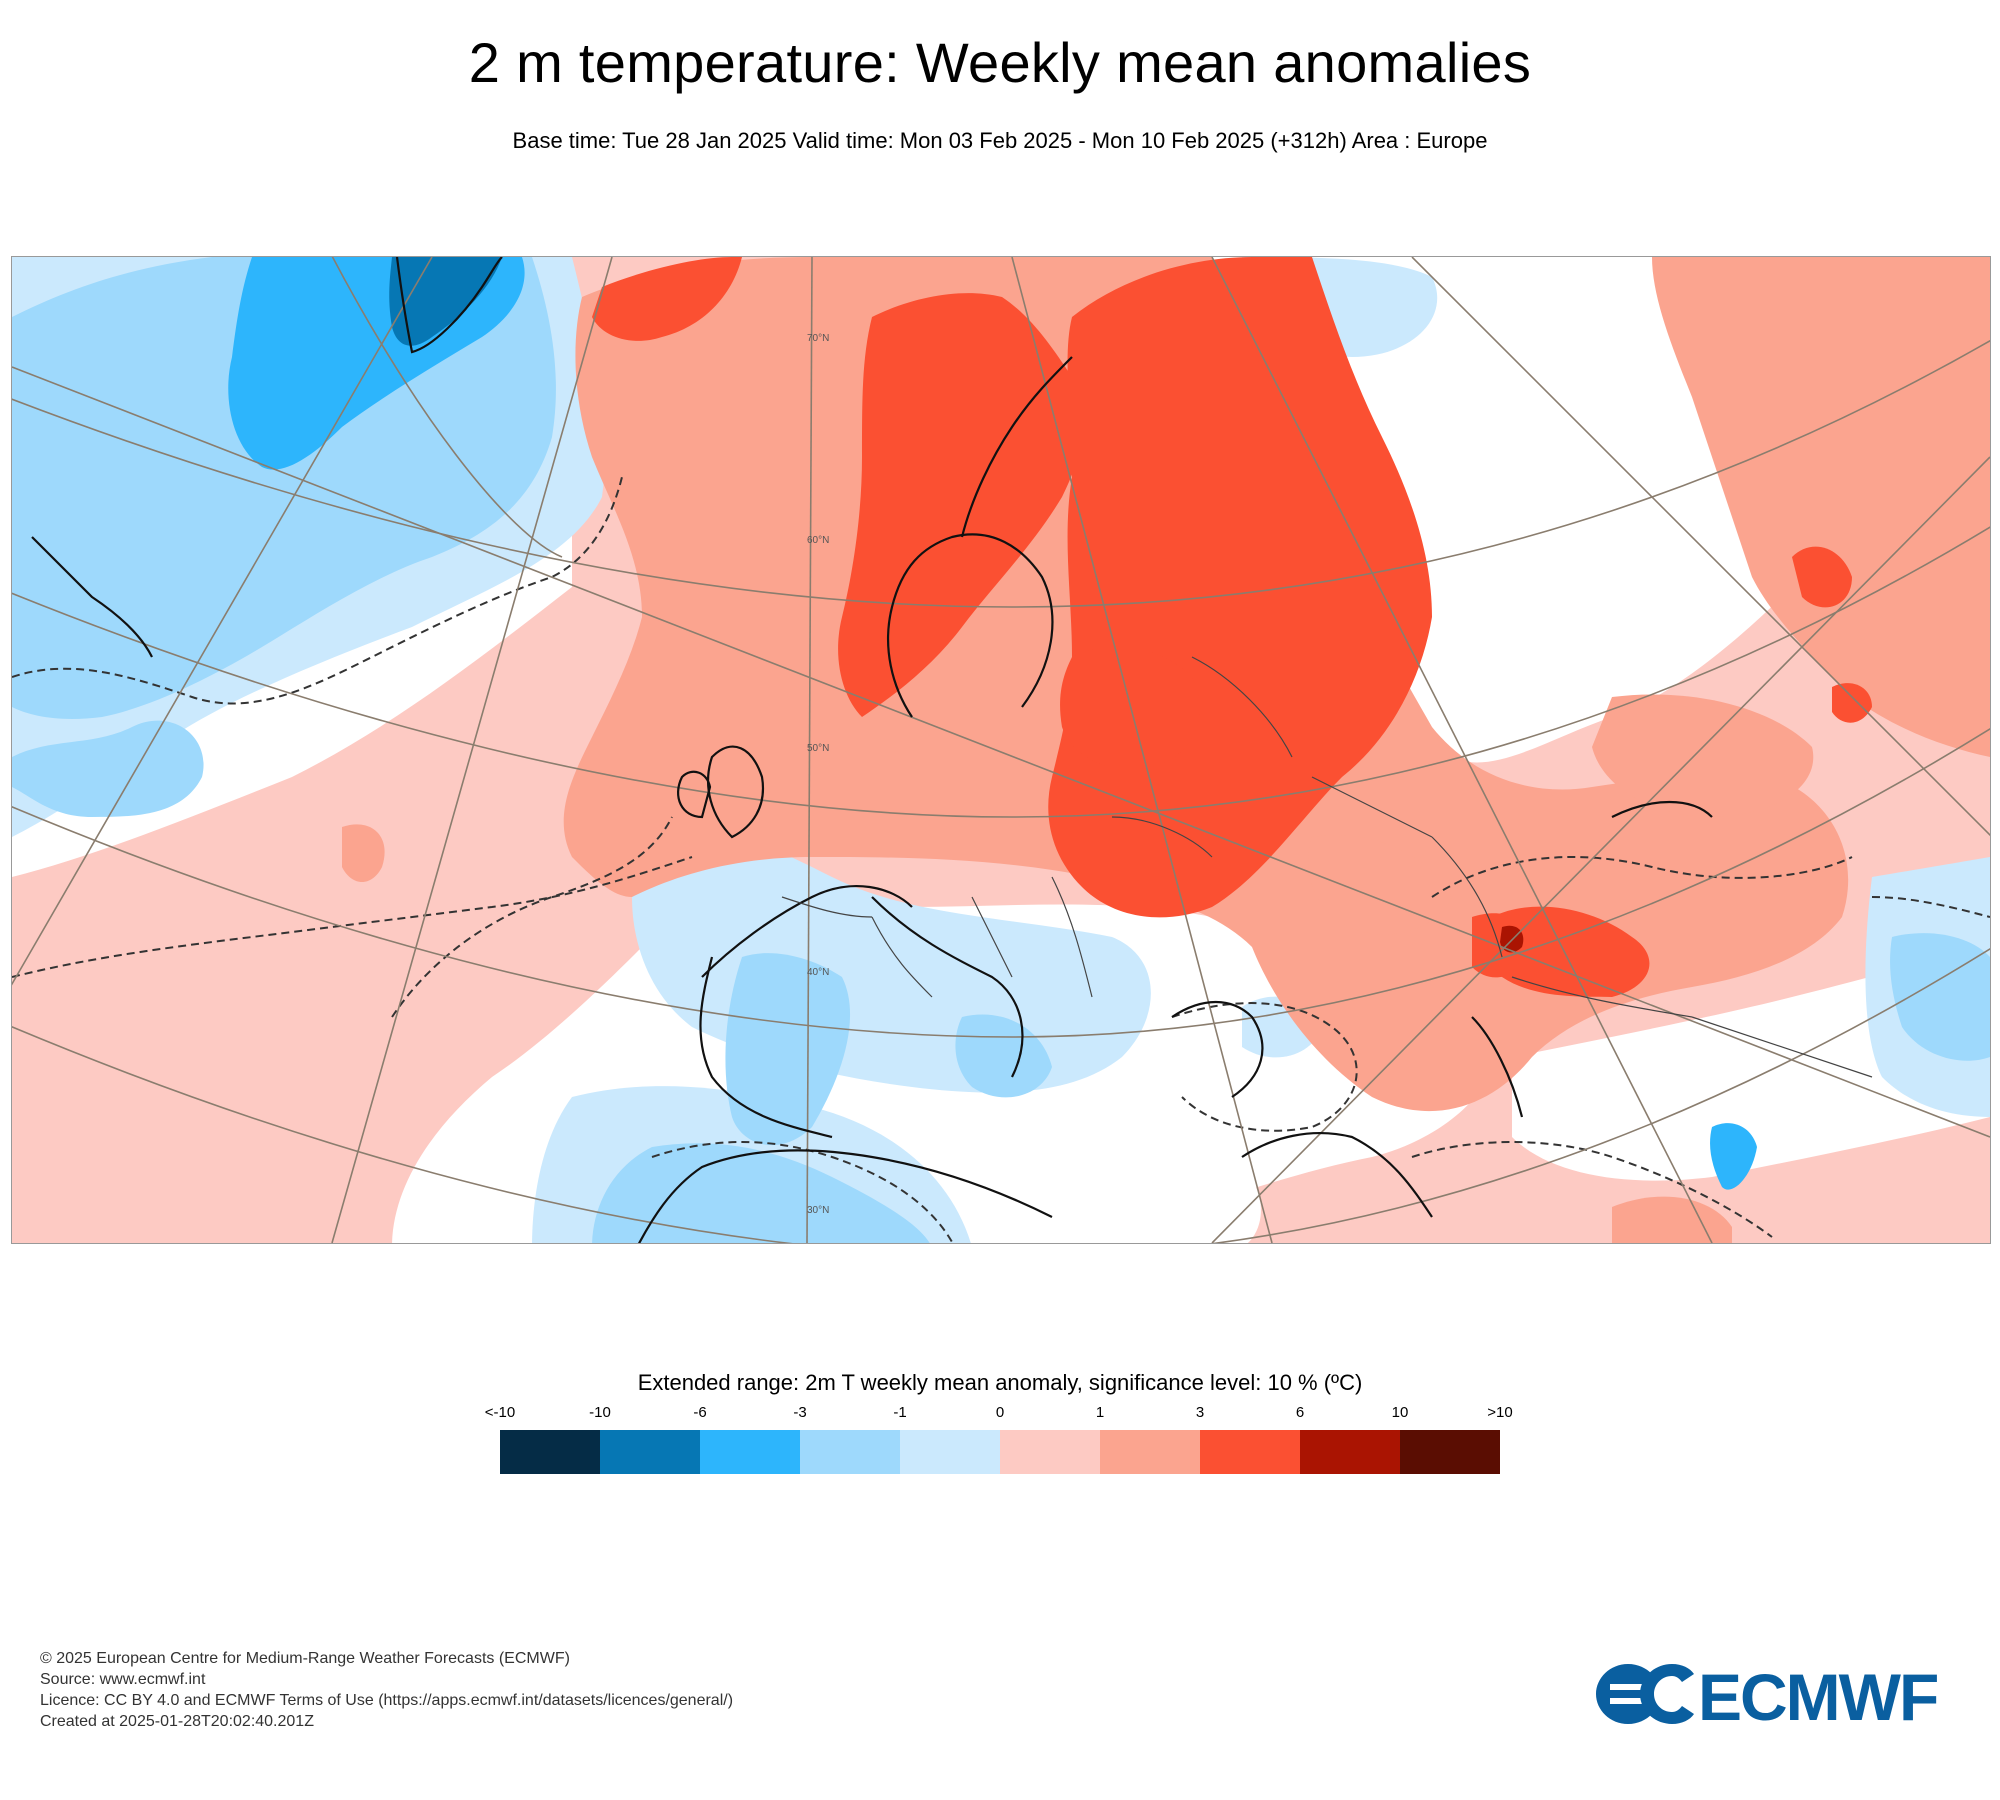 This screenshot has height=1800, width=2000. I want to click on legend-tick: 6, so click(1300, 1412).